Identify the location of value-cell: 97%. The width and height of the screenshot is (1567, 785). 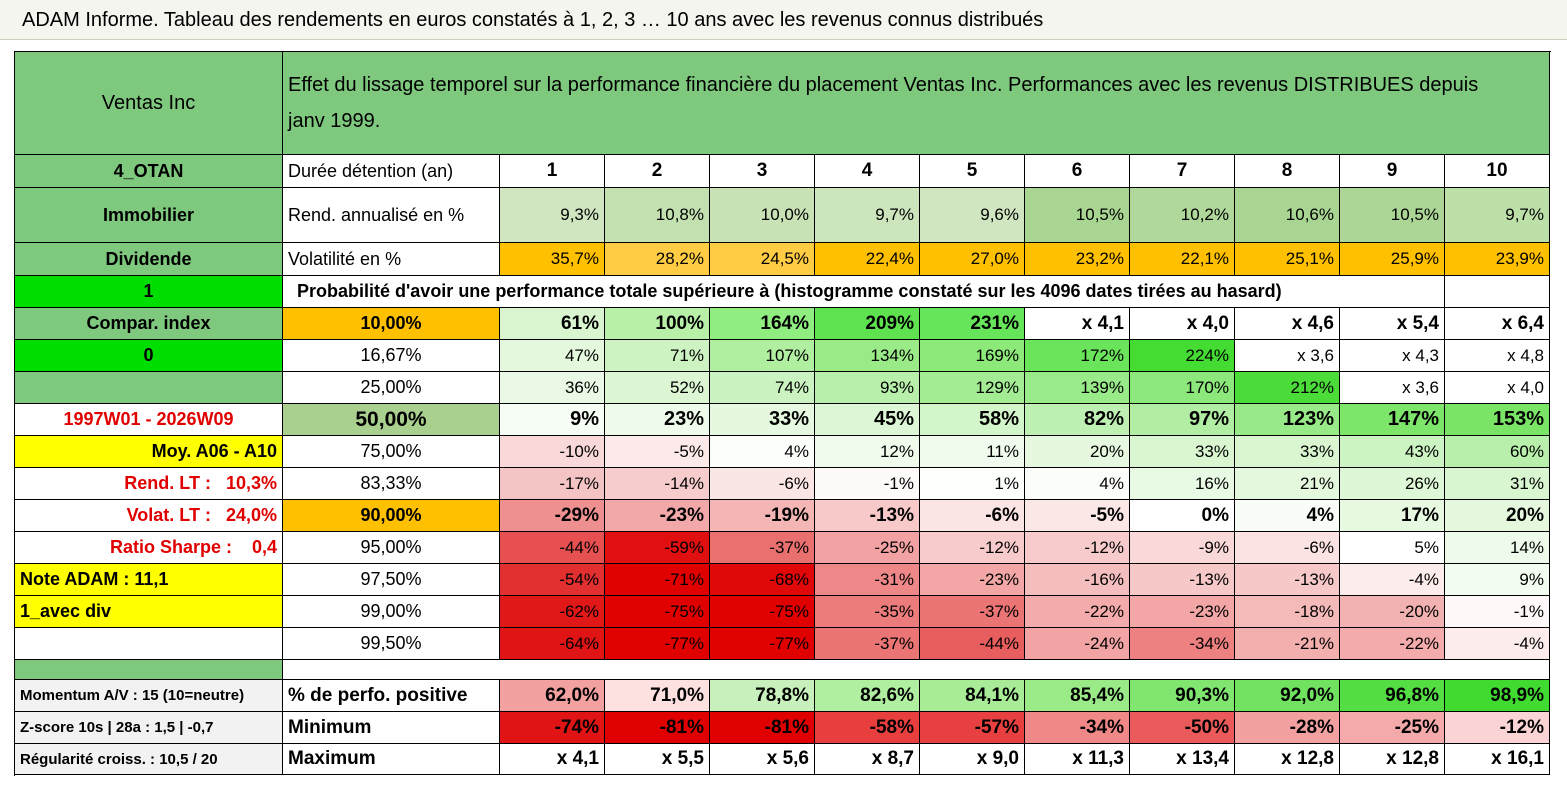
(1182, 420).